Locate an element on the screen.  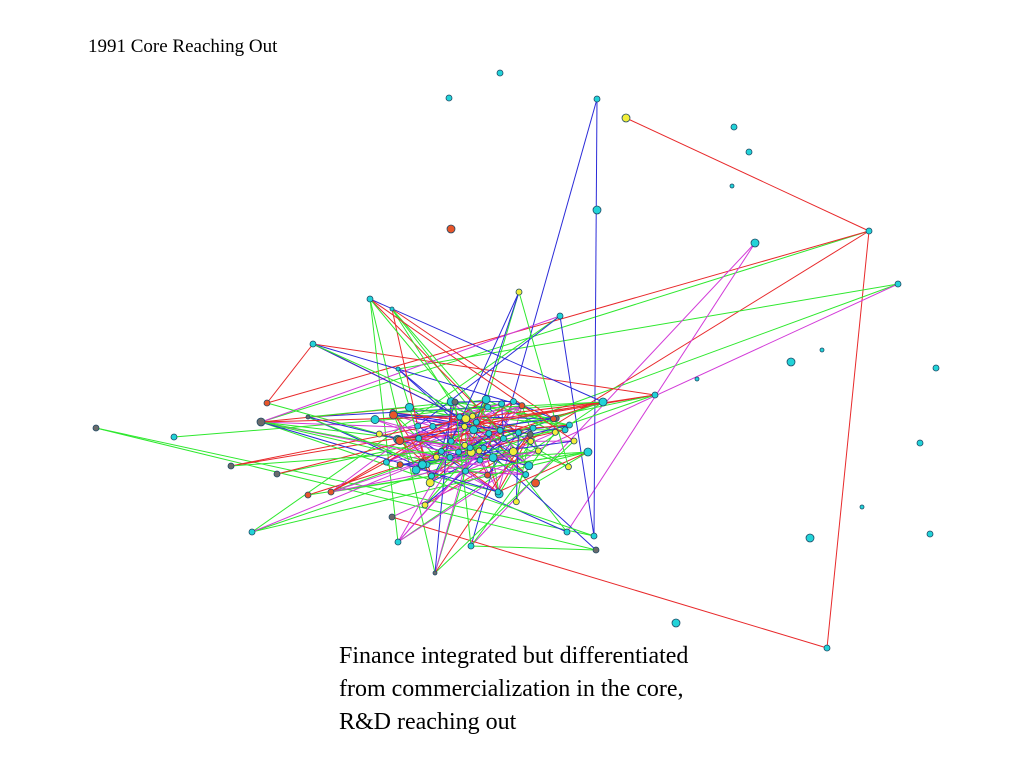
caption-line-2: from commercialization in the core, is located at coordinates (511, 689).